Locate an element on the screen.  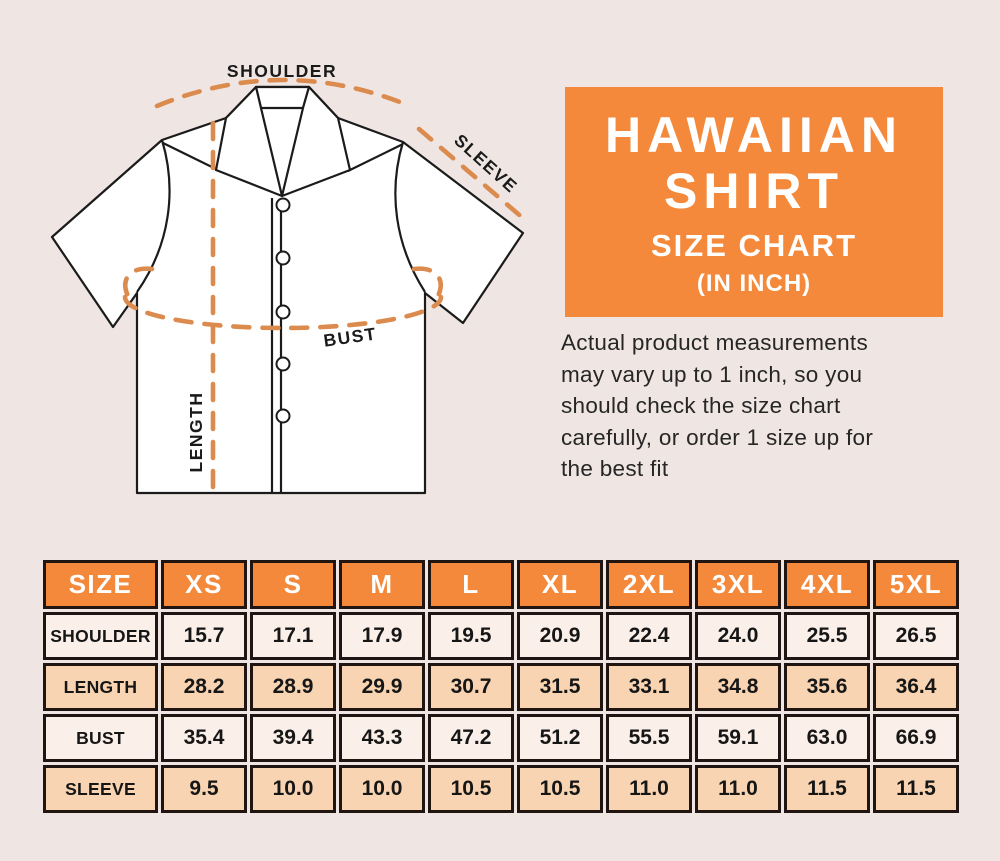
size-value-cell: 66.9 is located at coordinates (916, 738).